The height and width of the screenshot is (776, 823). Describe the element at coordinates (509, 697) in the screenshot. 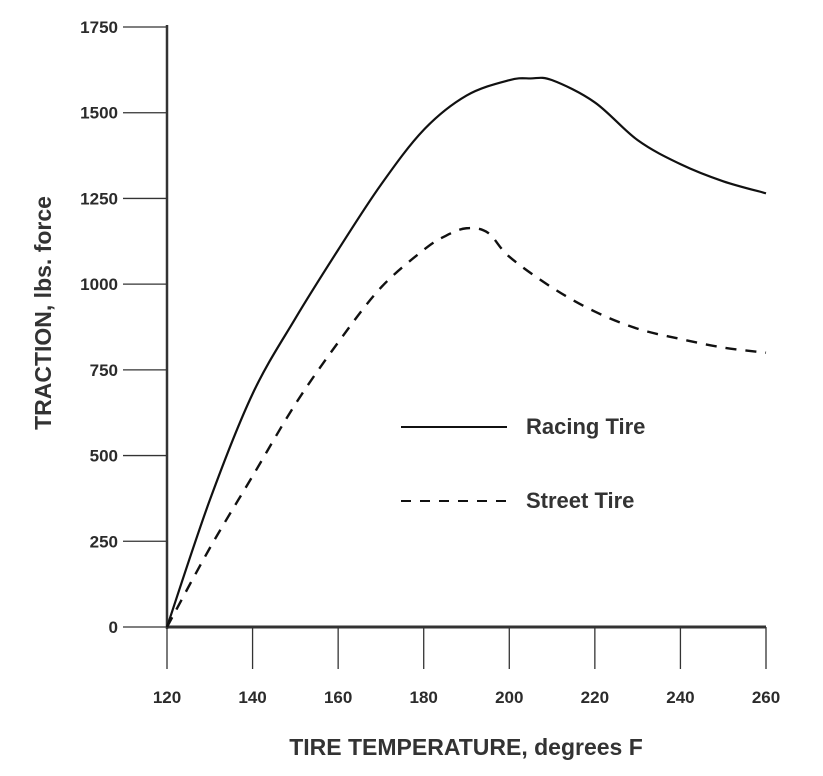

I see `x-tick-label: 200` at that location.